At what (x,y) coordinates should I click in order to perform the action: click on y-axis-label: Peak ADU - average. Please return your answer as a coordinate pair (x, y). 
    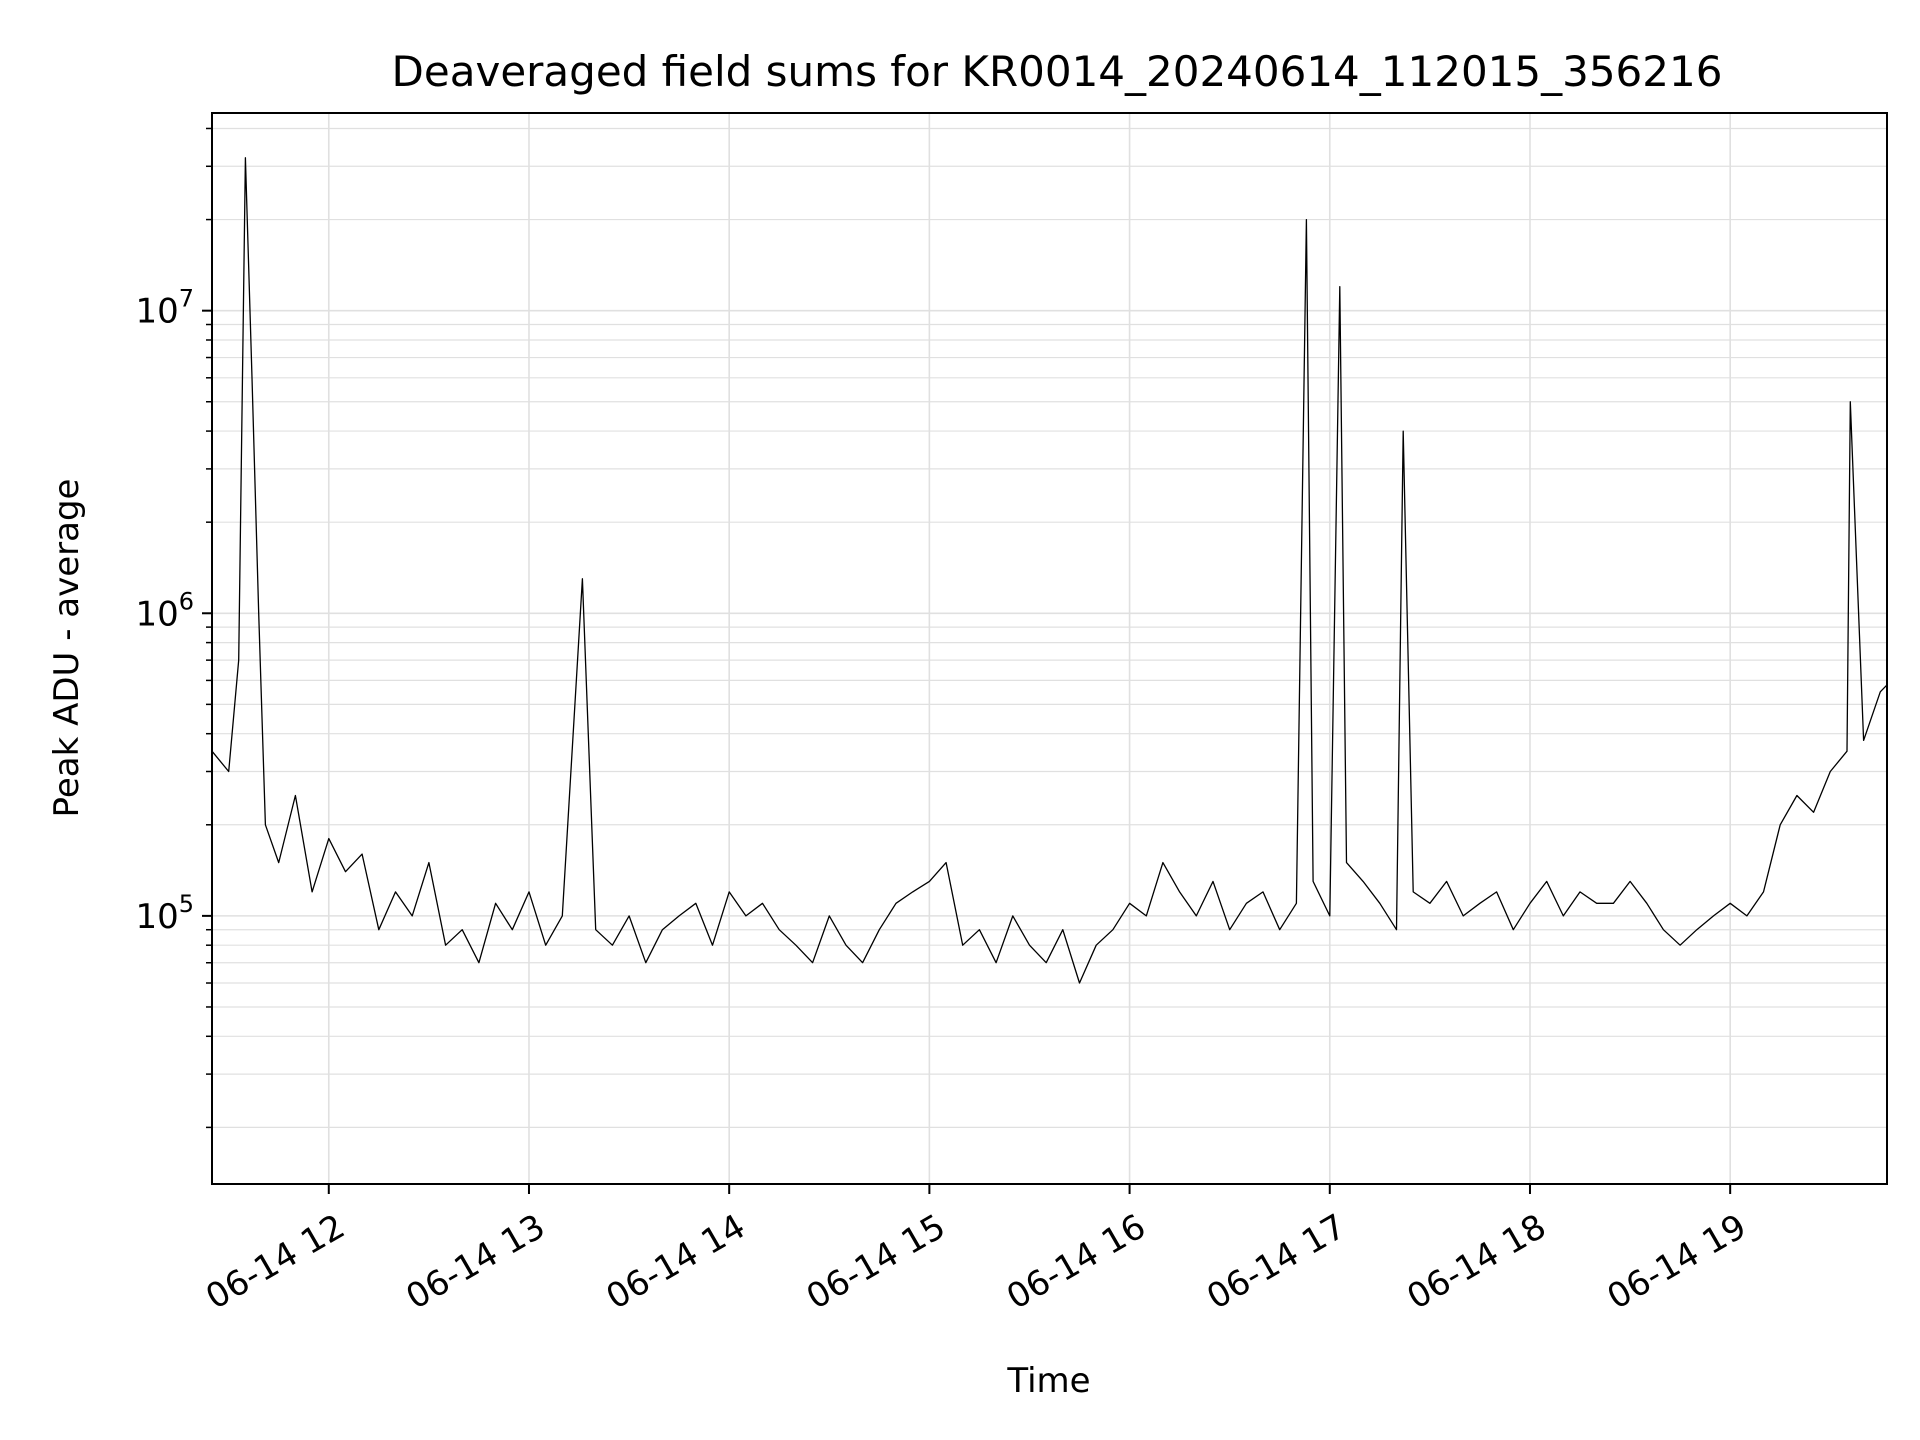
    Looking at the image, I should click on (67, 648).